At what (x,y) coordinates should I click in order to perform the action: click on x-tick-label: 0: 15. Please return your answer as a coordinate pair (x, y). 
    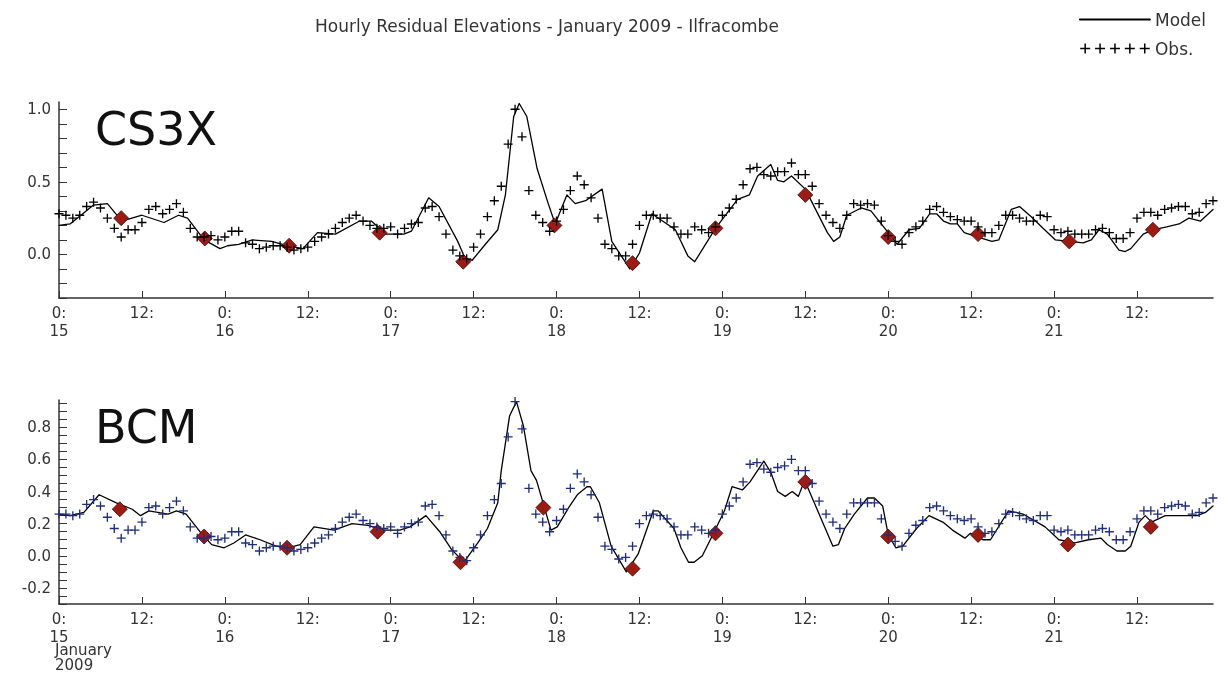
    Looking at the image, I should click on (59, 322).